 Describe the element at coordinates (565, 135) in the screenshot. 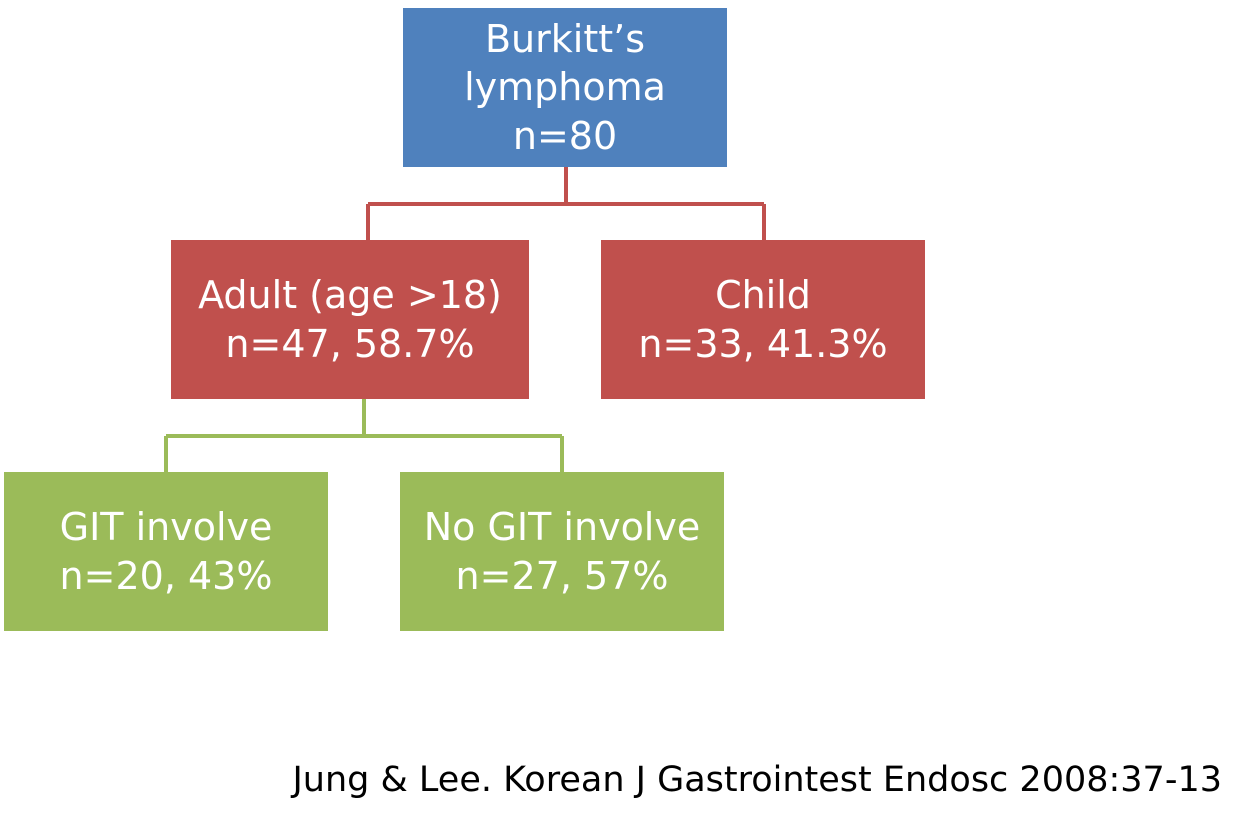

I see `node-root-line-3: n=80` at that location.